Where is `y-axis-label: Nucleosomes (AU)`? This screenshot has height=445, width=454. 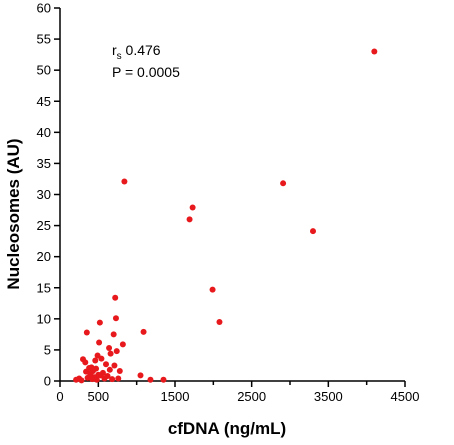 y-axis-label: Nucleosomes (AU) is located at coordinates (13, 213).